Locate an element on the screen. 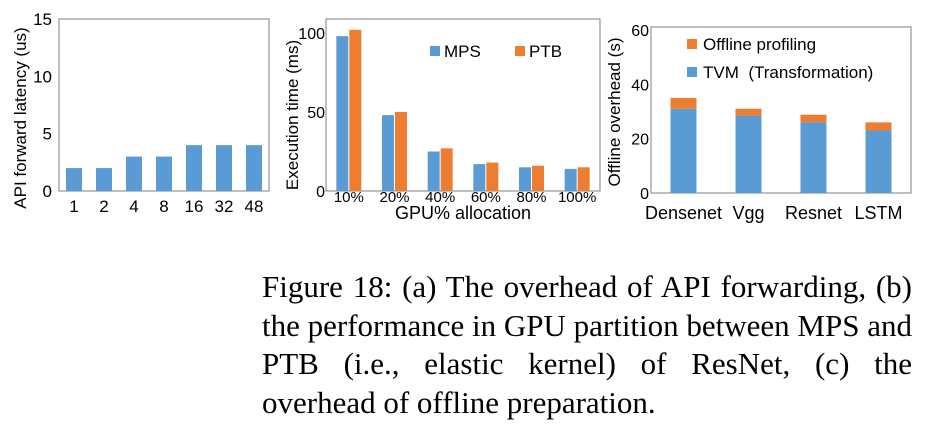  legend-swatch-c-profiling is located at coordinates (692, 44).